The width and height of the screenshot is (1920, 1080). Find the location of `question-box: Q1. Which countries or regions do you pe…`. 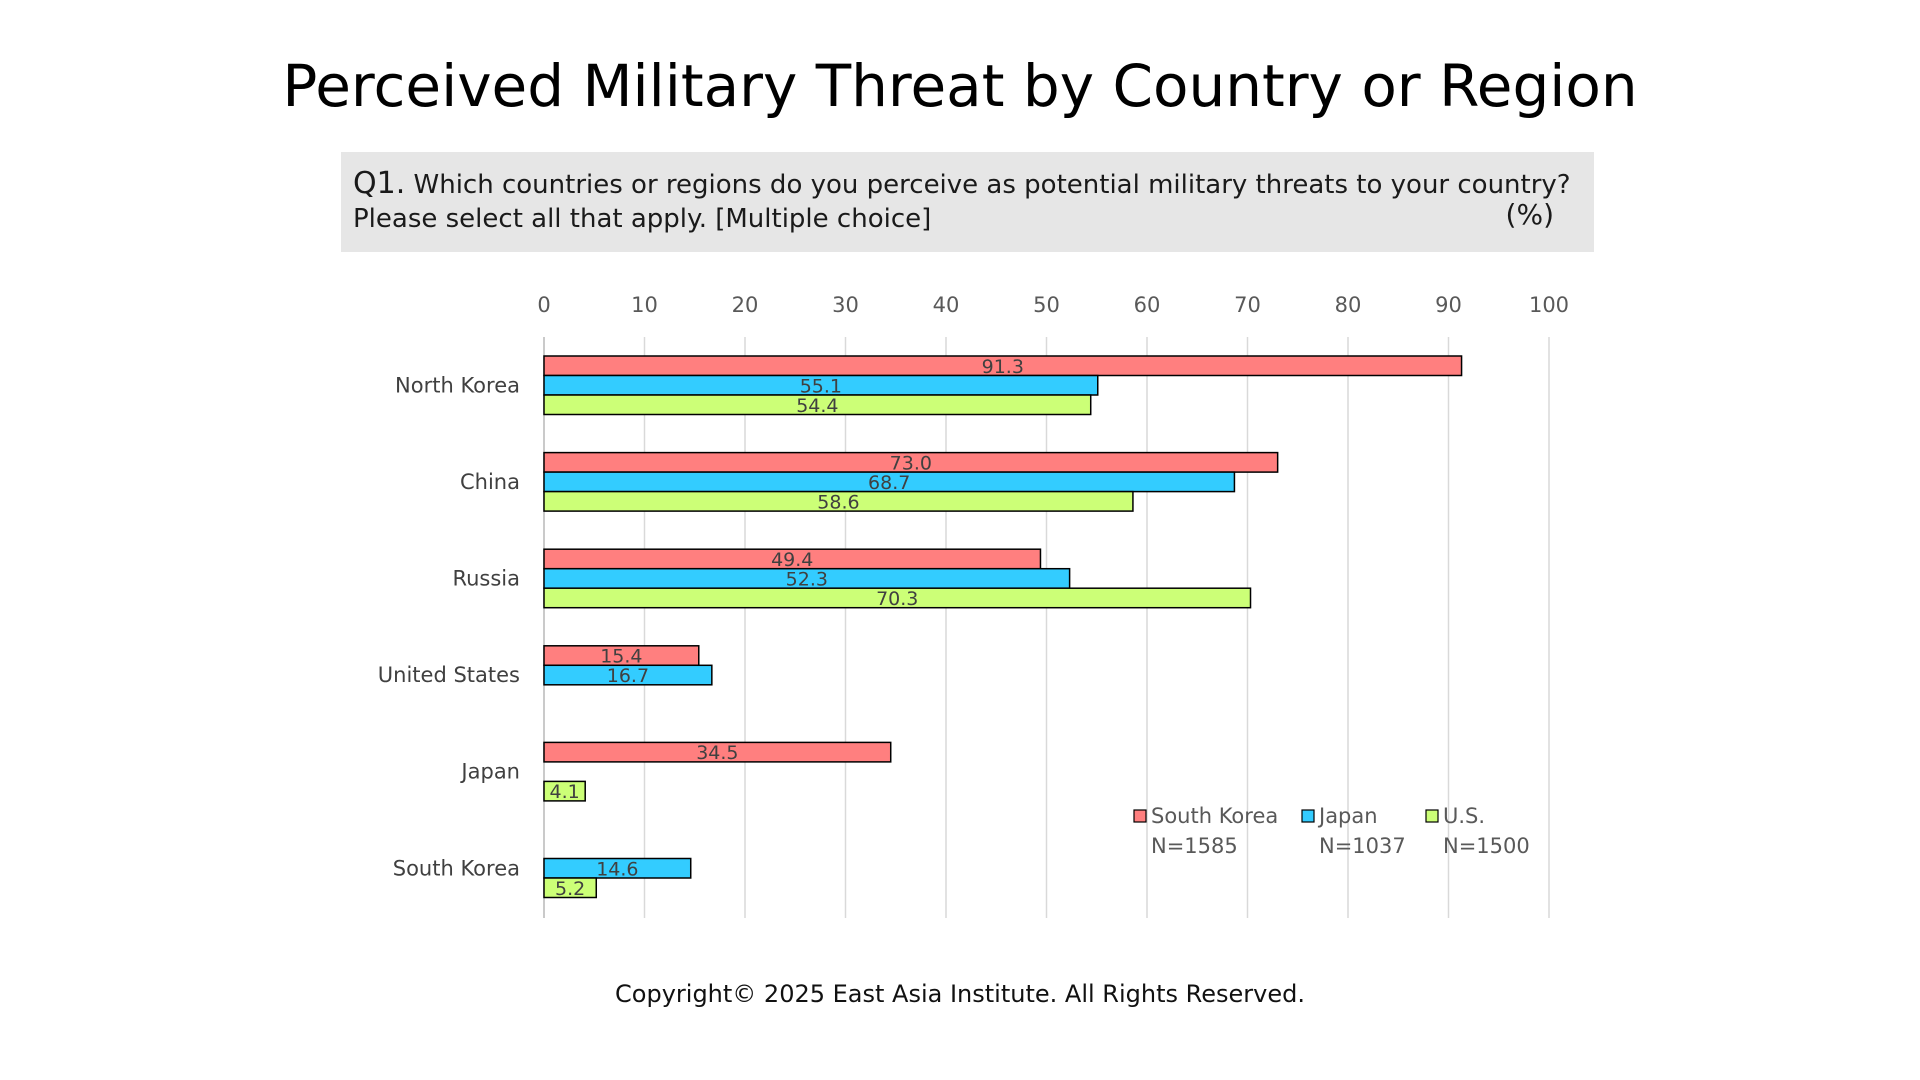

question-box: Q1. Which countries or regions do you pe… is located at coordinates (967, 202).